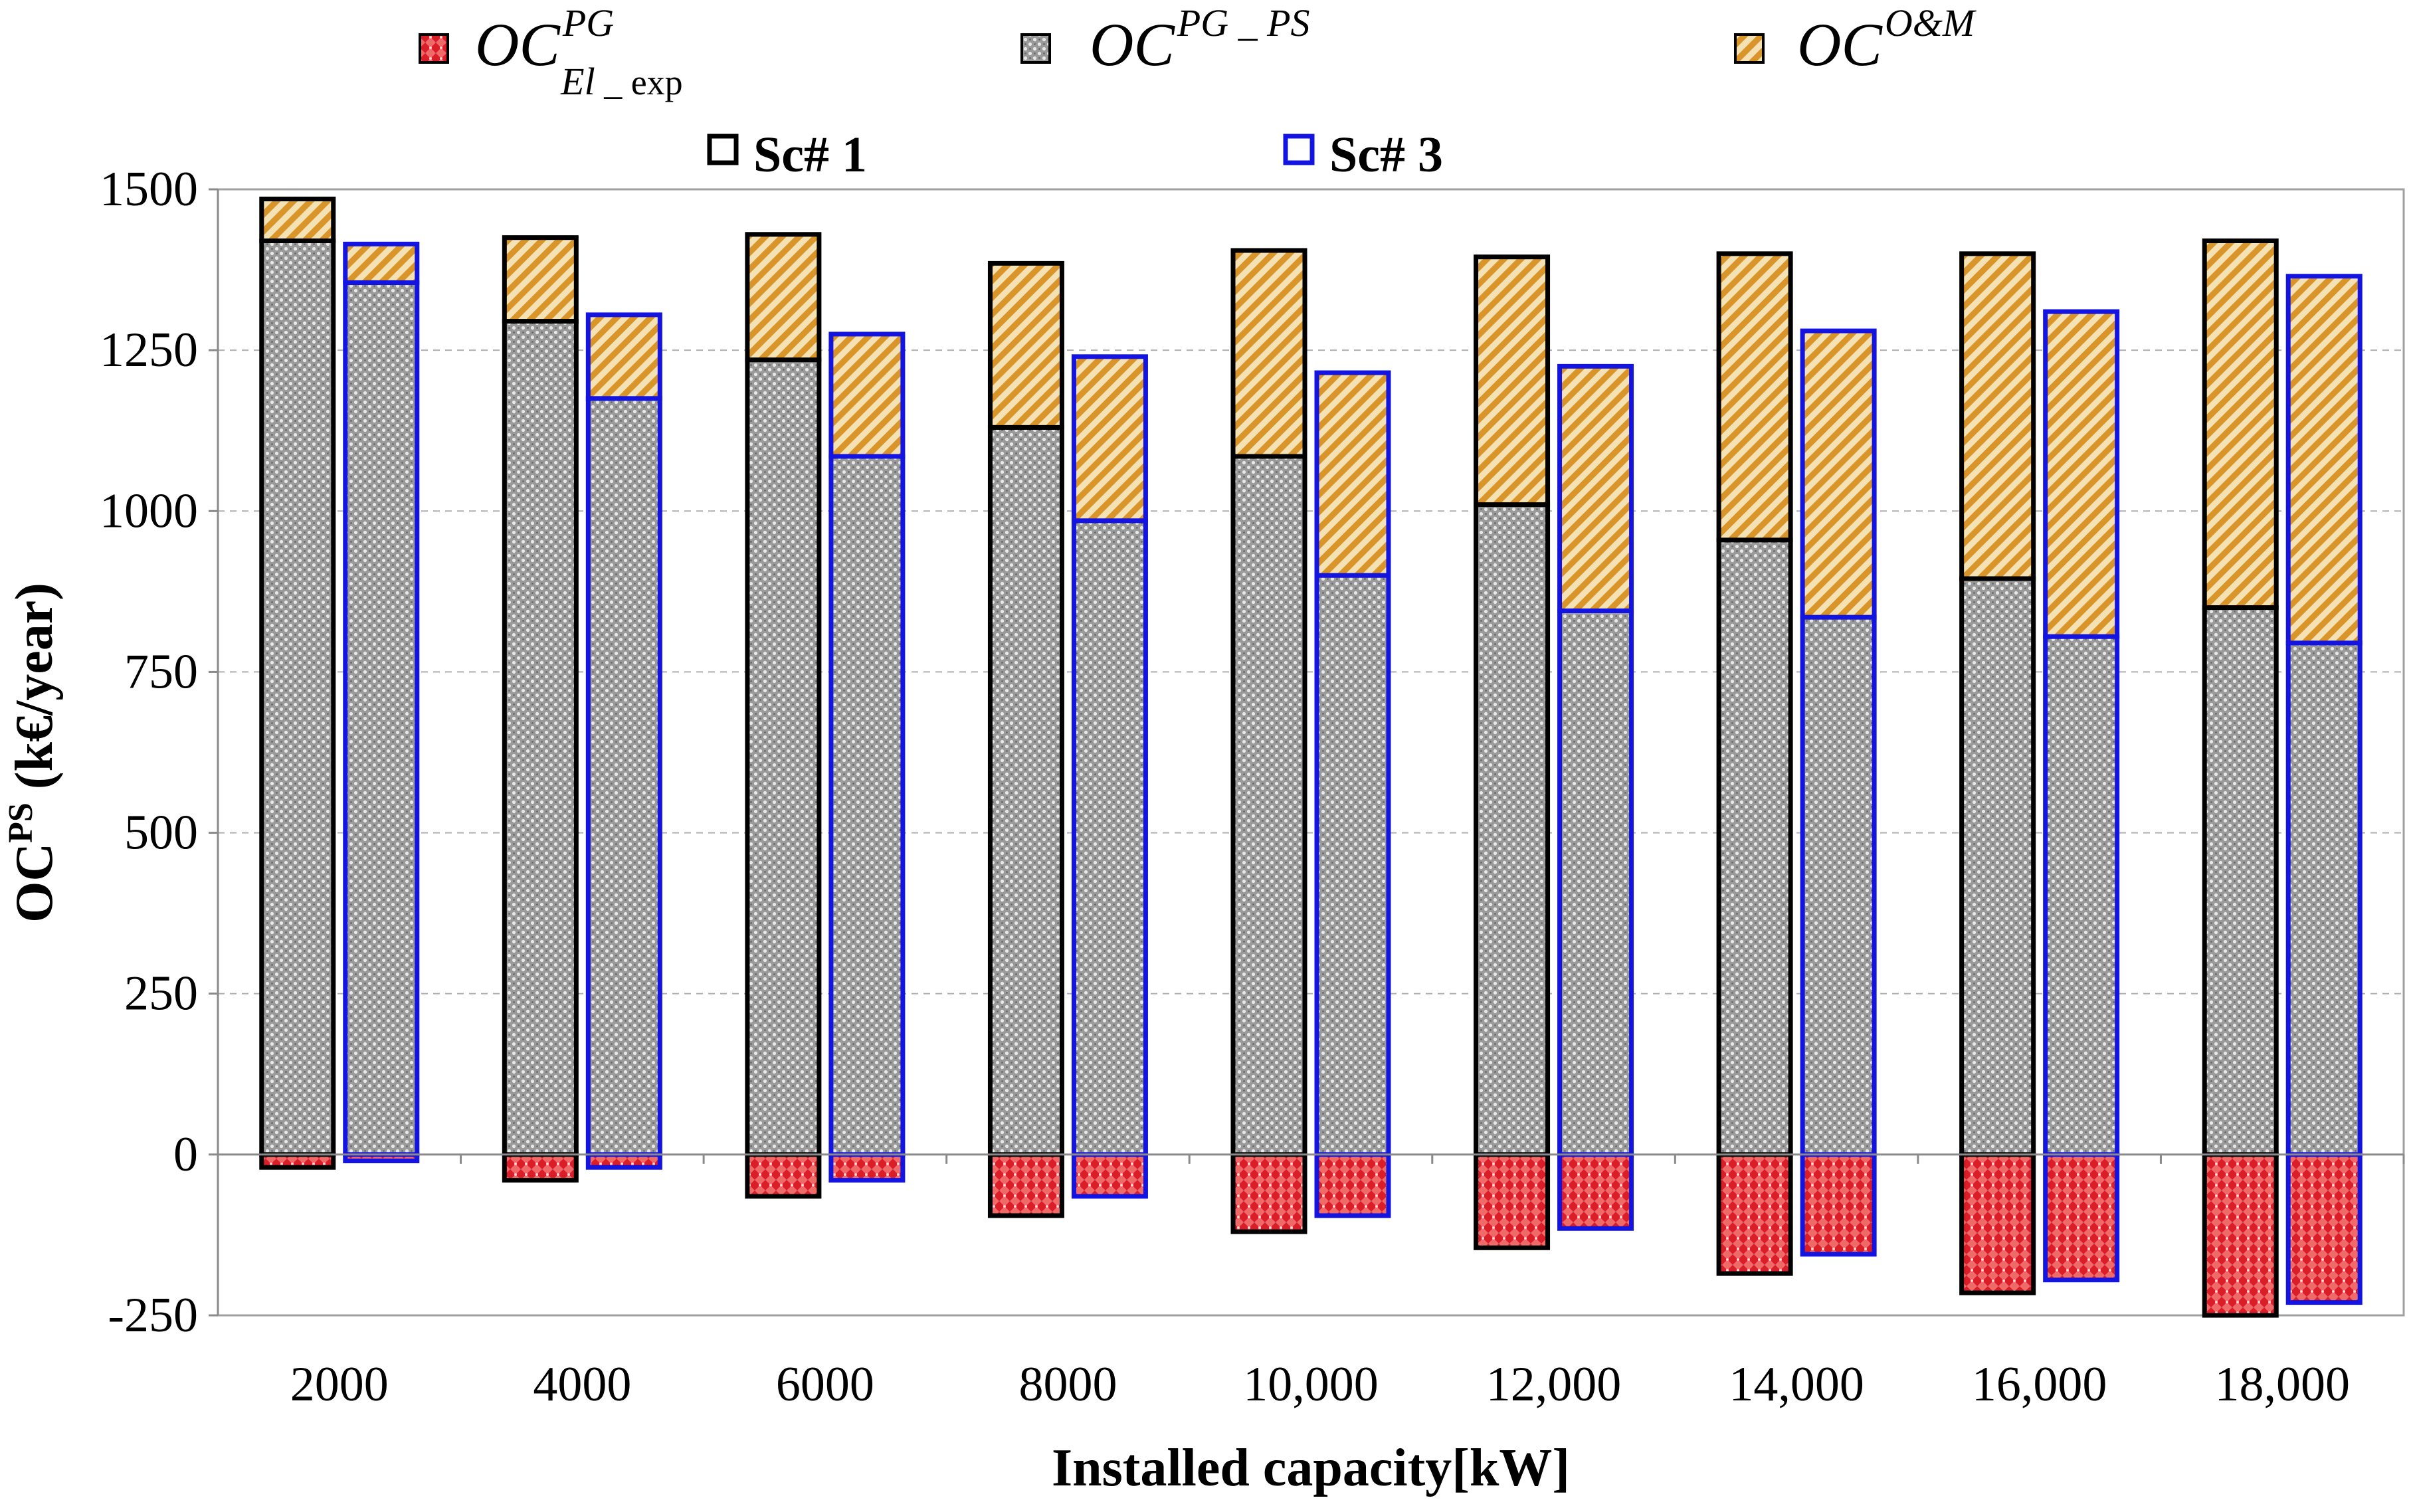  I want to click on y-tick-label: 0, so click(185, 1154).